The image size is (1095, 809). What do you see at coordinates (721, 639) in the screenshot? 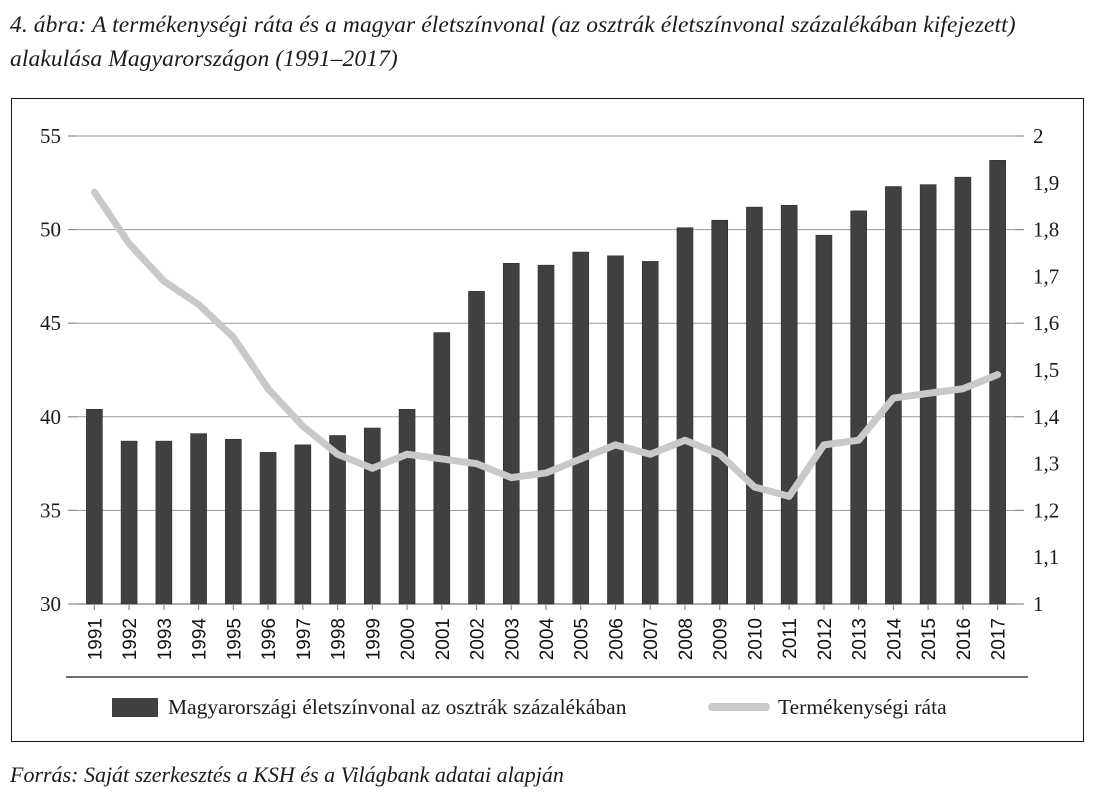
I see `x-axis-tick-label: 2009` at bounding box center [721, 639].